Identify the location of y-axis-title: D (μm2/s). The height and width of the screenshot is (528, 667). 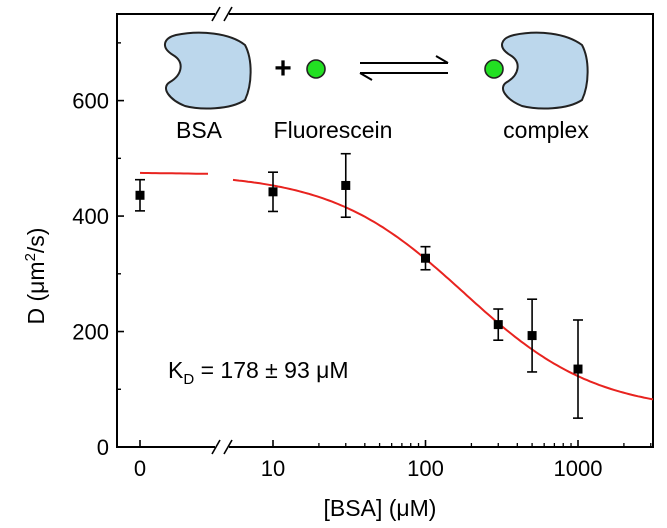
(35, 276).